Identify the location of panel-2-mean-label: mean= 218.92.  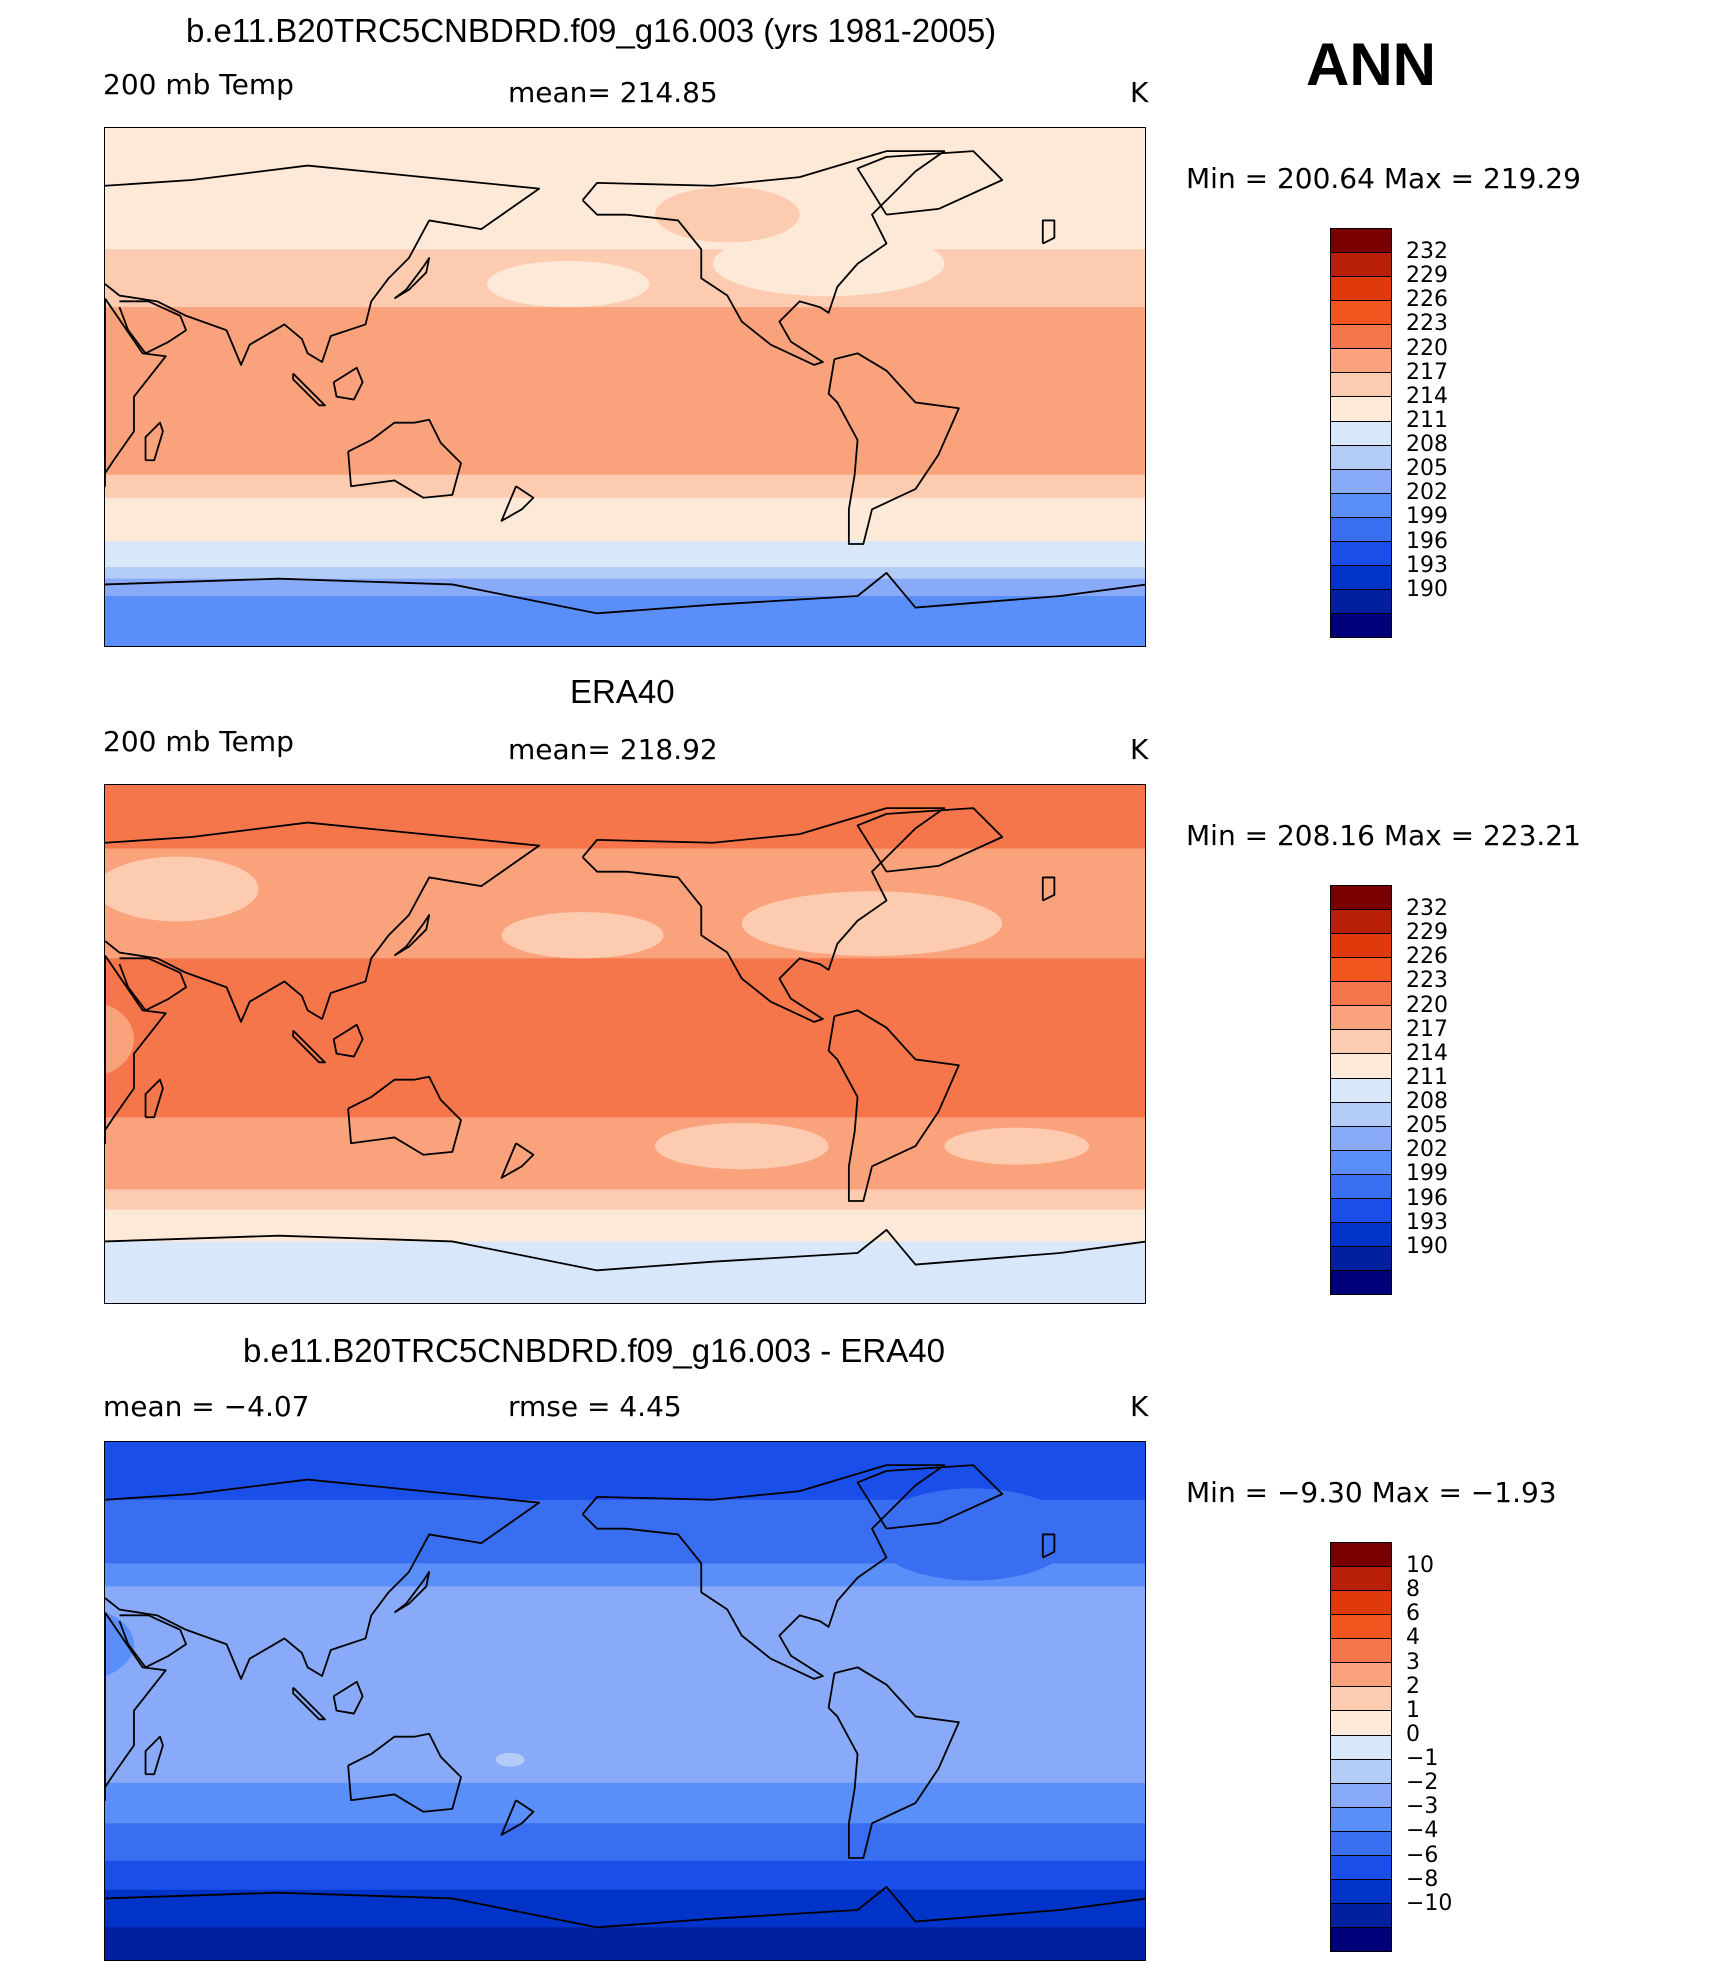
(613, 749).